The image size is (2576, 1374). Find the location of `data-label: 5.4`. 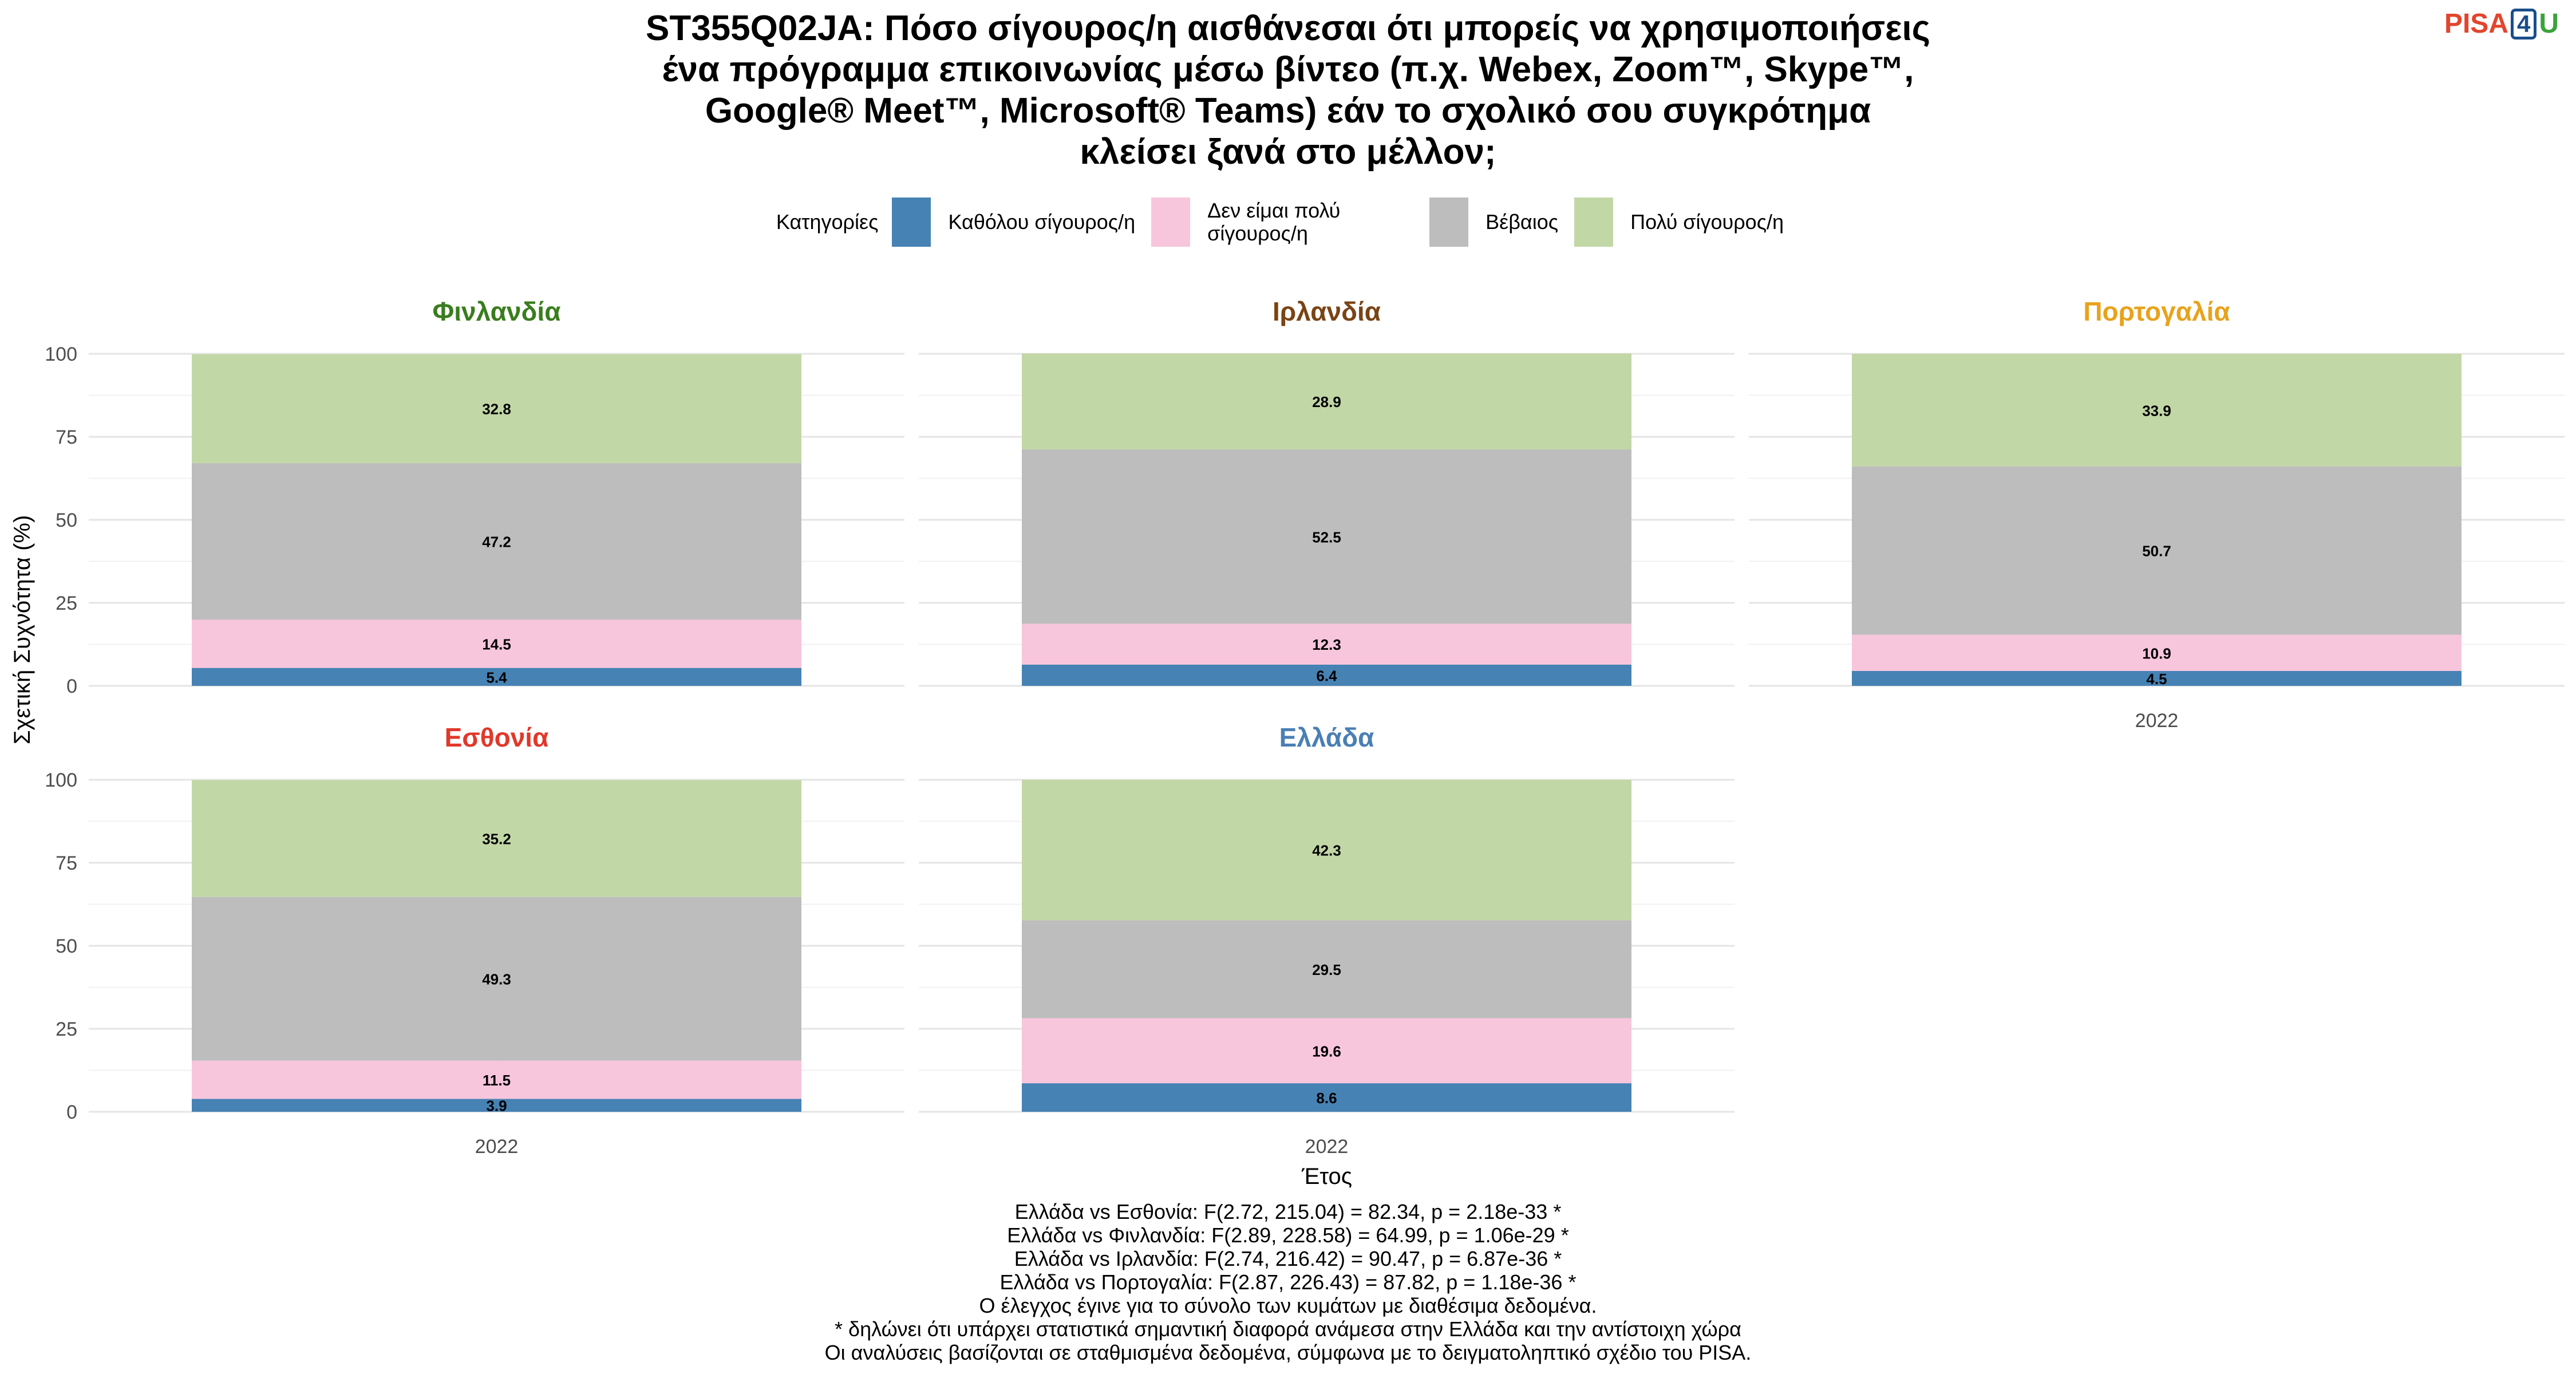

data-label: 5.4 is located at coordinates (496, 678).